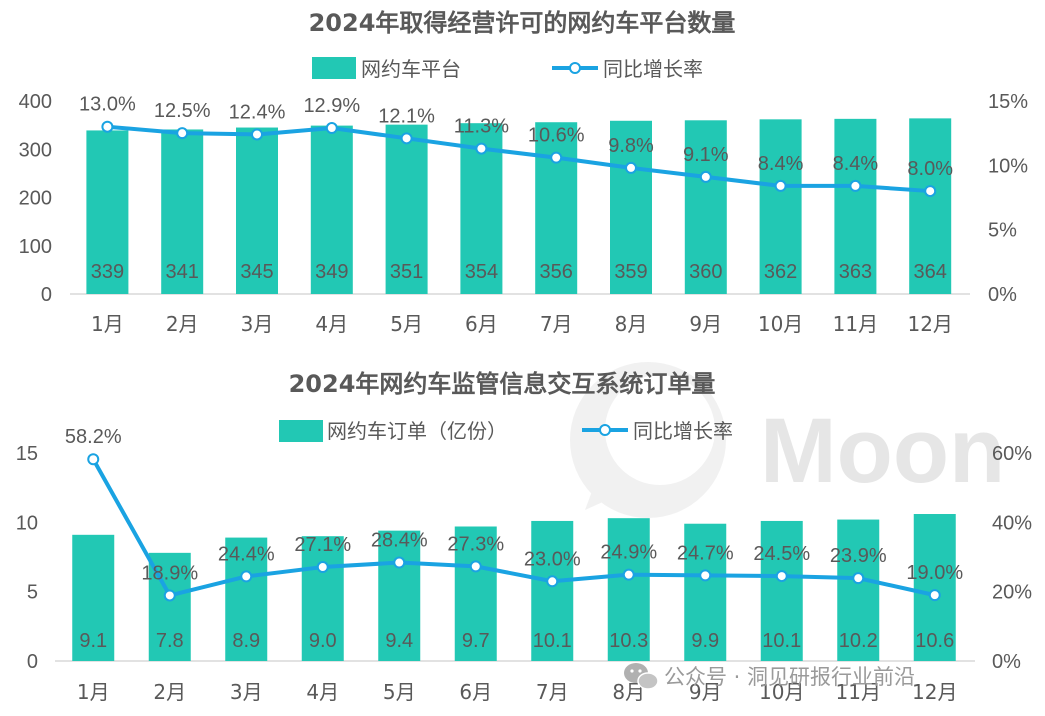  I want to click on right-tick-label: 60%, so click(1012, 454).